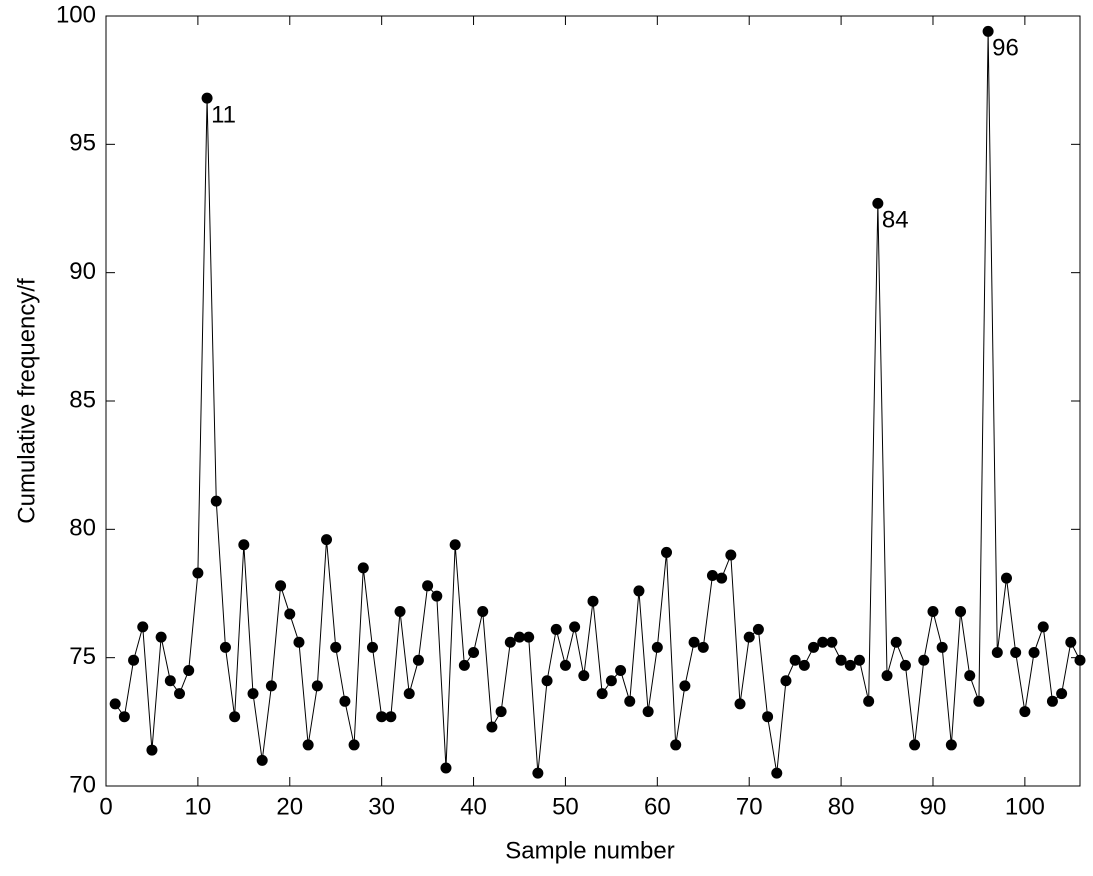 This screenshot has height=876, width=1093. I want to click on annotation: 96, so click(1005, 48).